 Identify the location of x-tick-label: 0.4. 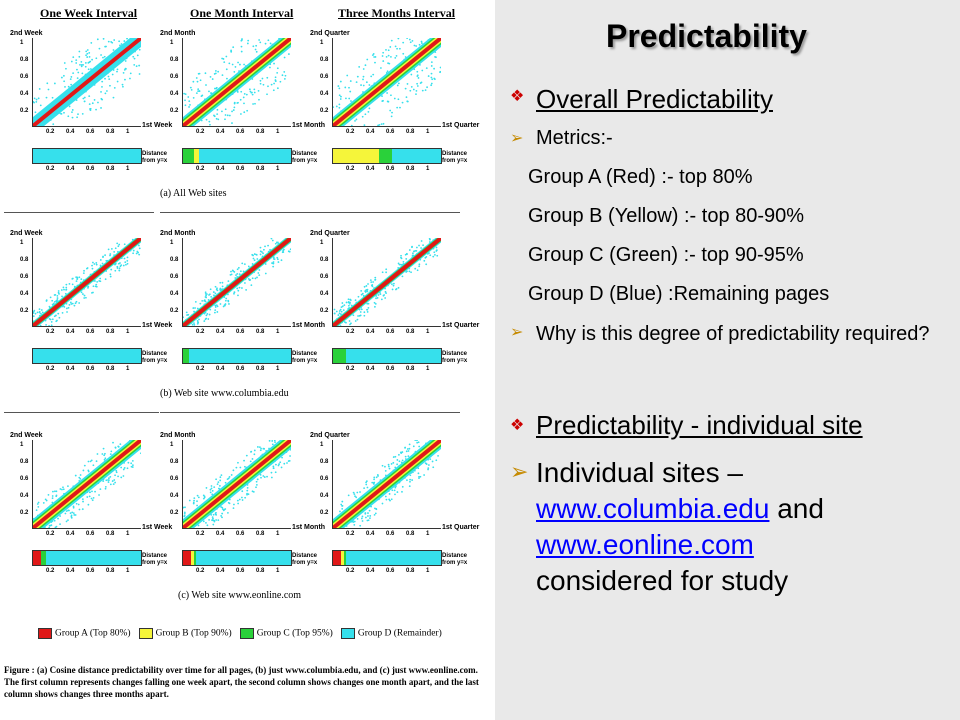
(370, 132).